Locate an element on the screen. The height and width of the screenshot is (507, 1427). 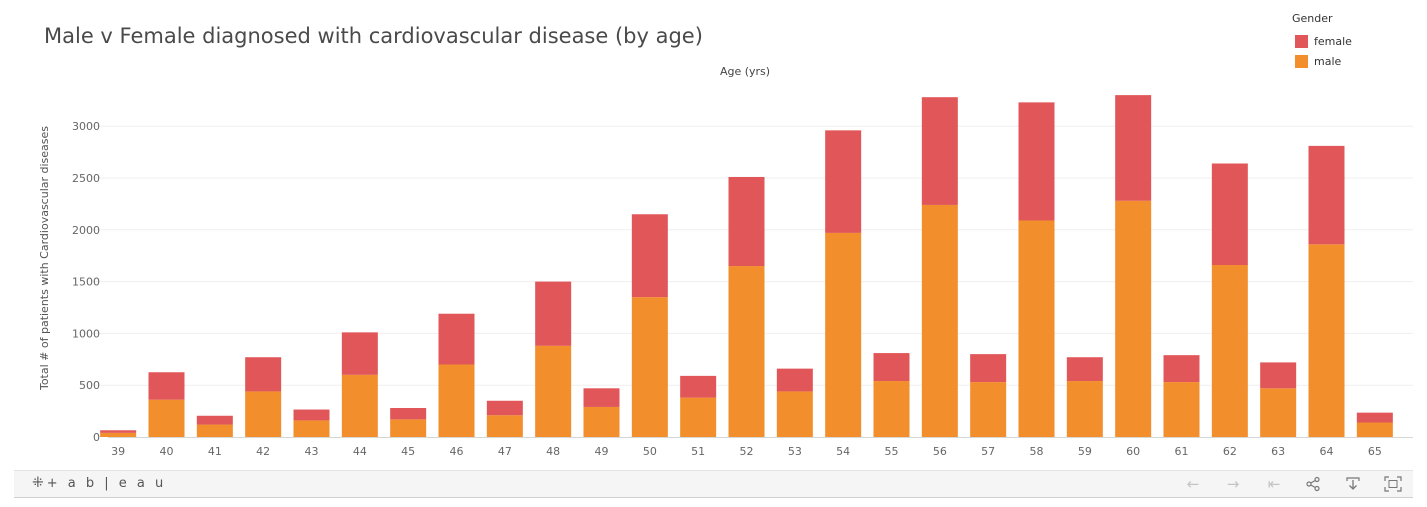
toolbar: ⁜ + a b | e a u ← → ⇤ is located at coordinates (713, 484).